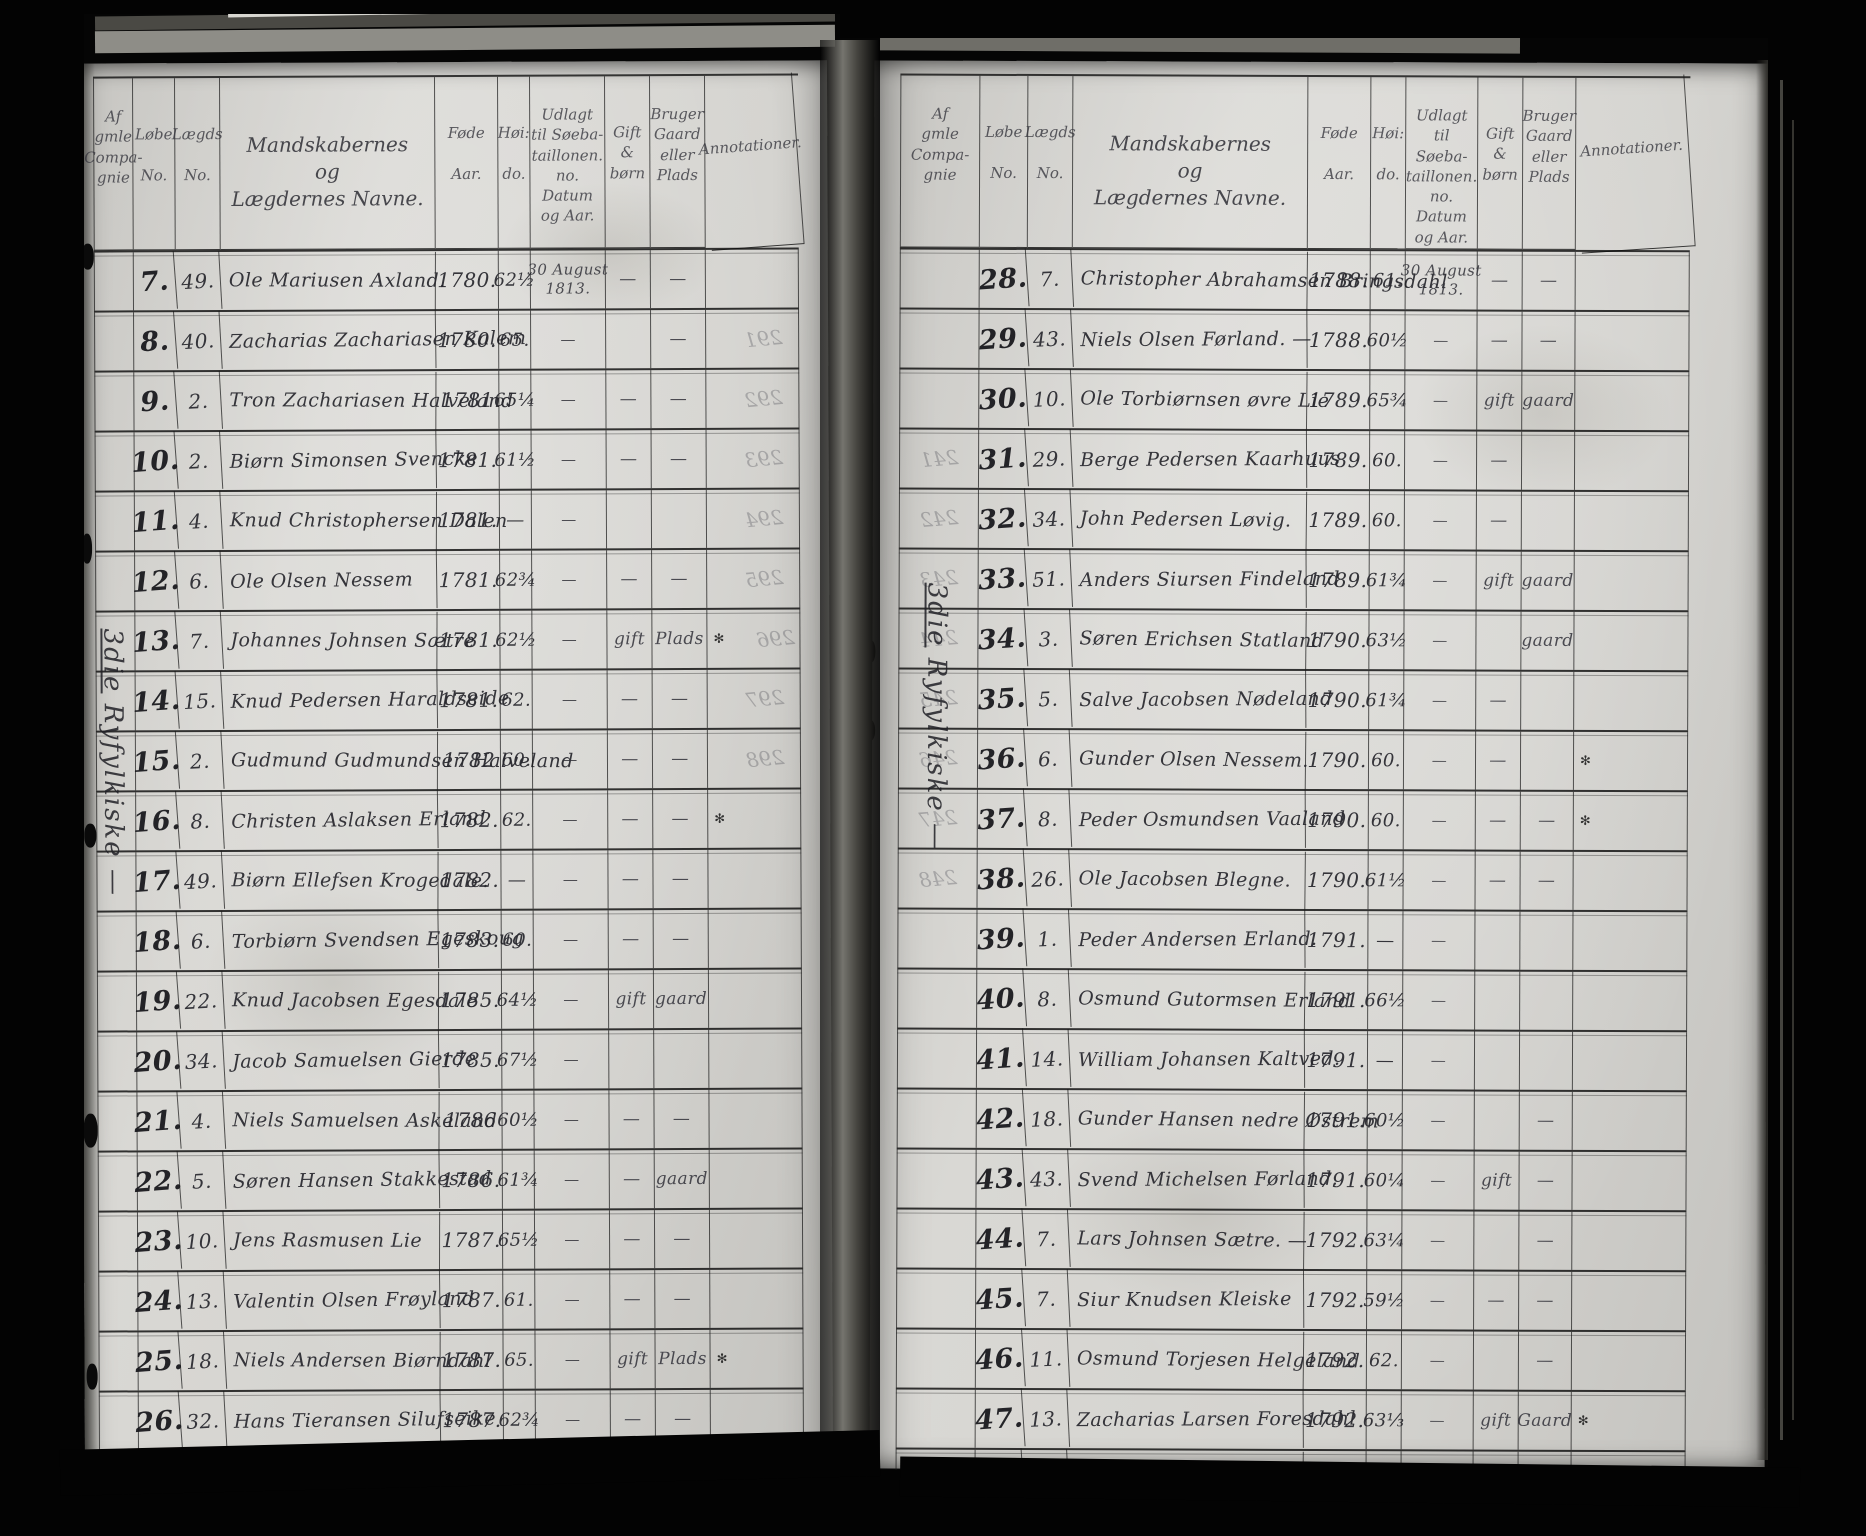  I want to click on cell-name: Peder Andersen Erland., so click(1193, 939).